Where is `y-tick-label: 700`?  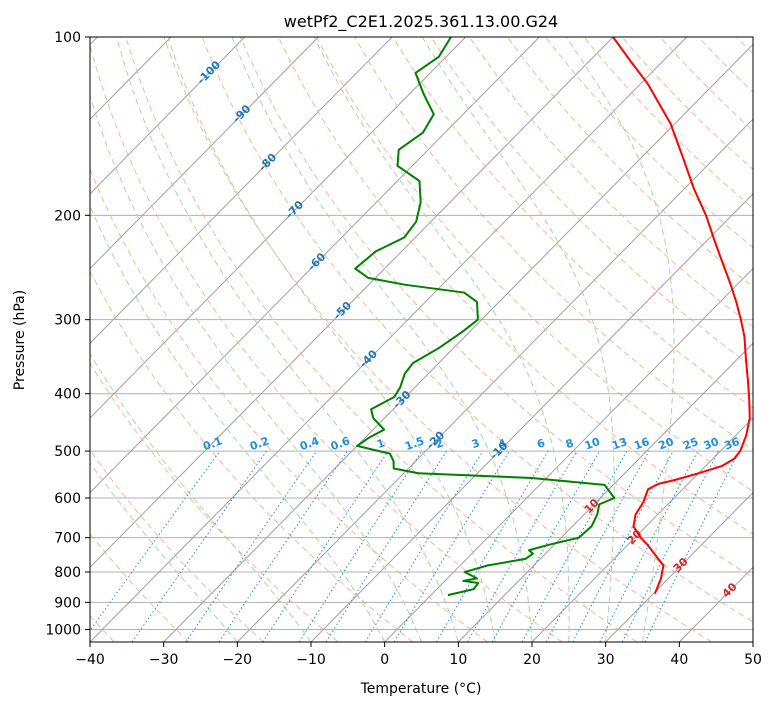 y-tick-label: 700 is located at coordinates (67, 539).